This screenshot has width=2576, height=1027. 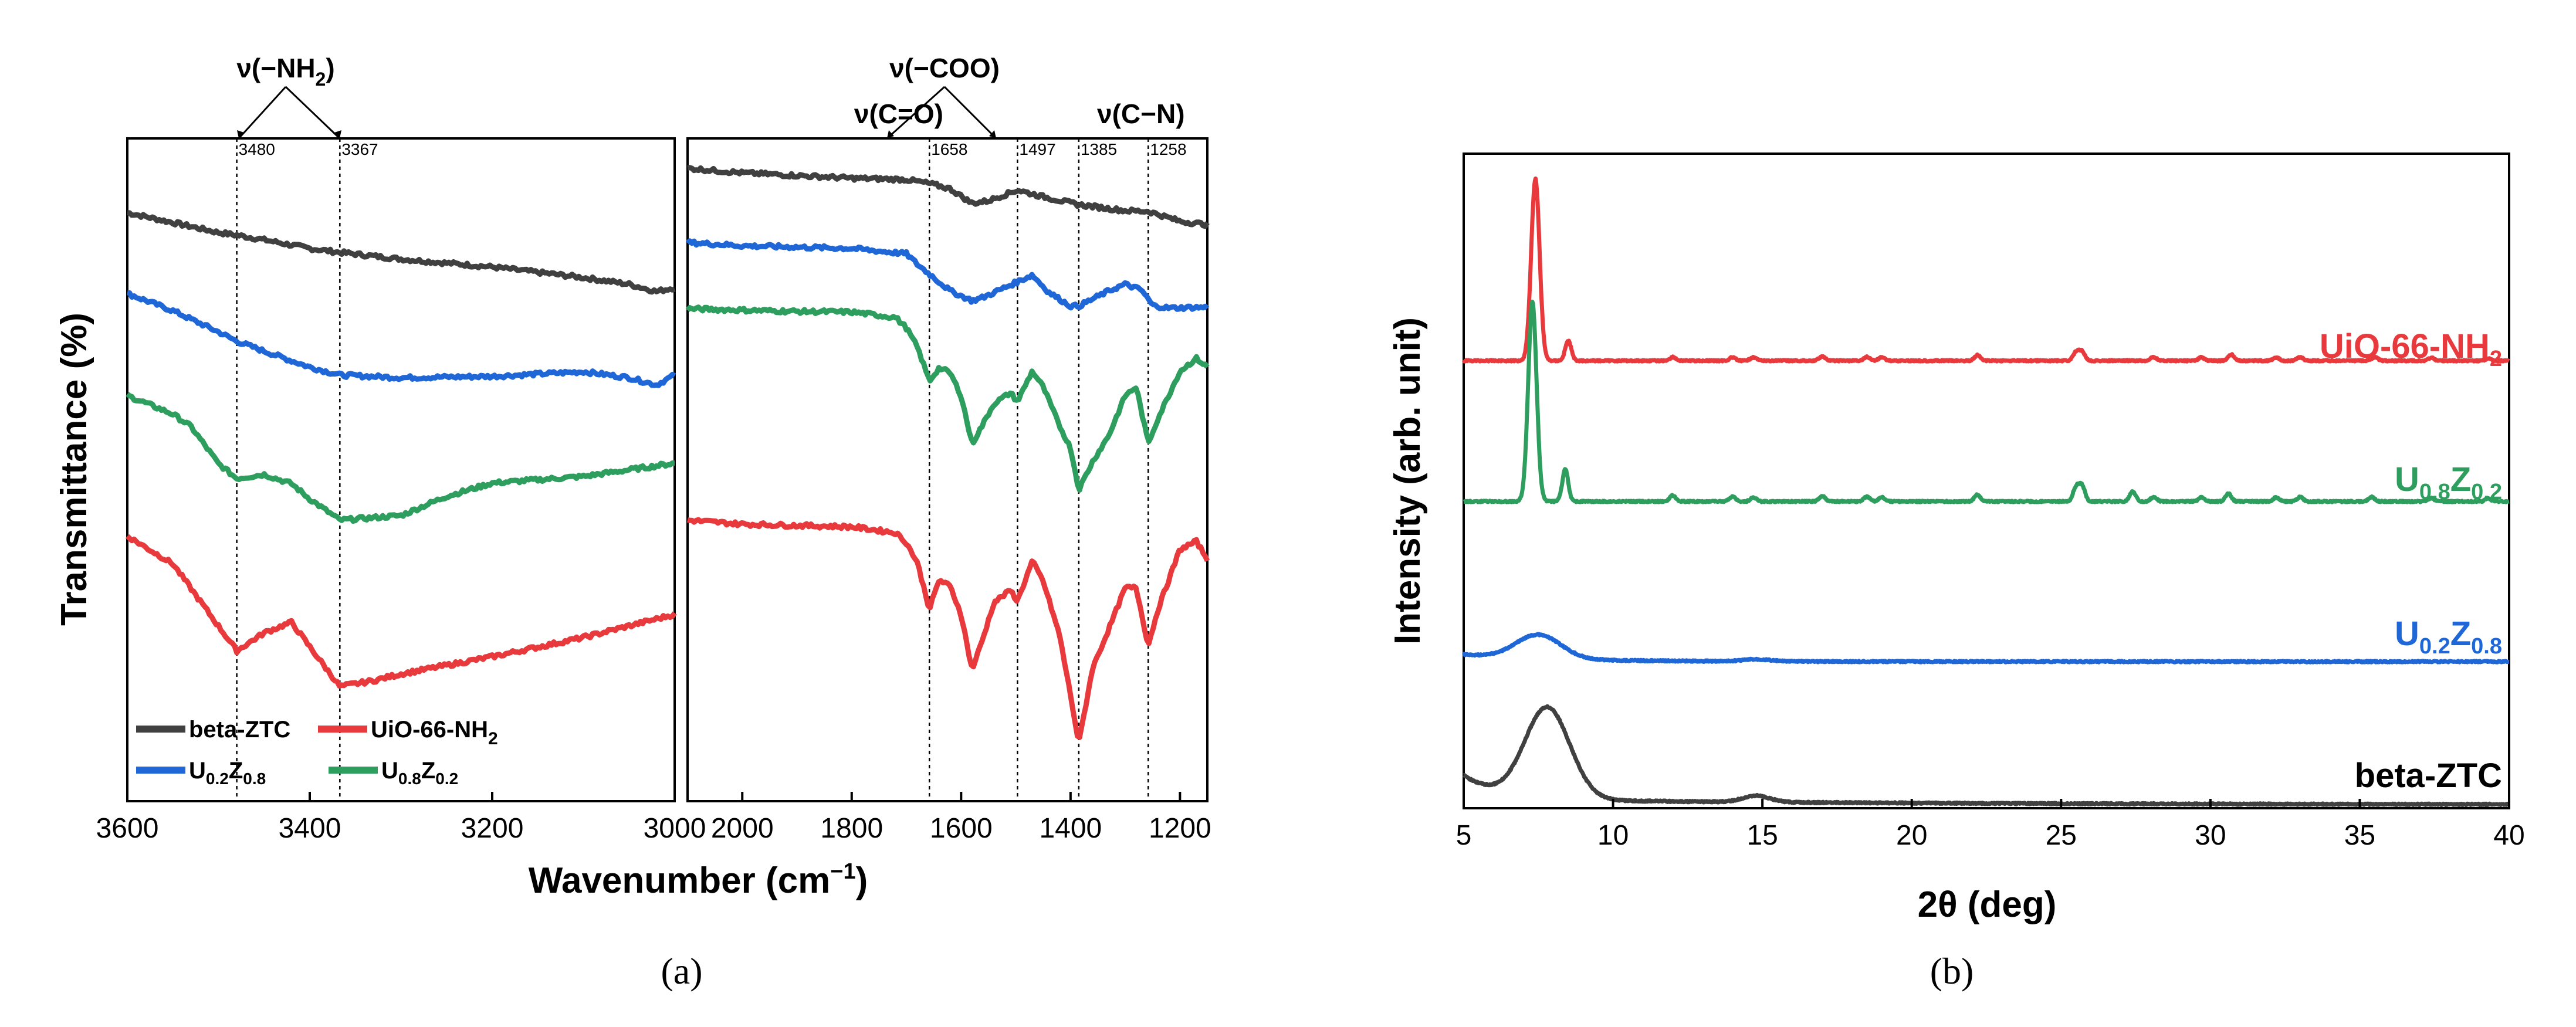 I want to click on ftir-right-x-tick-label-1200: 1200, so click(x=1180, y=828).